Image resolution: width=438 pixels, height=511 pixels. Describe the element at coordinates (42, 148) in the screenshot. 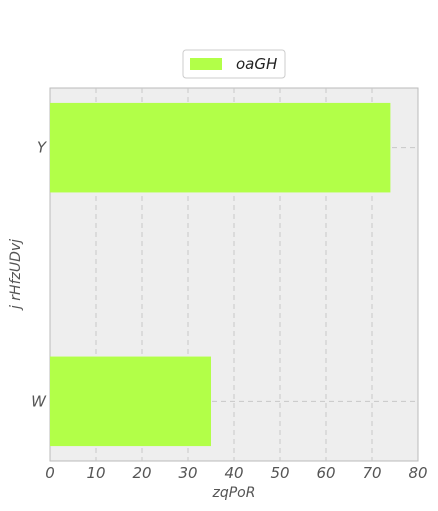

I see `y-tick-label-Y: Y` at that location.